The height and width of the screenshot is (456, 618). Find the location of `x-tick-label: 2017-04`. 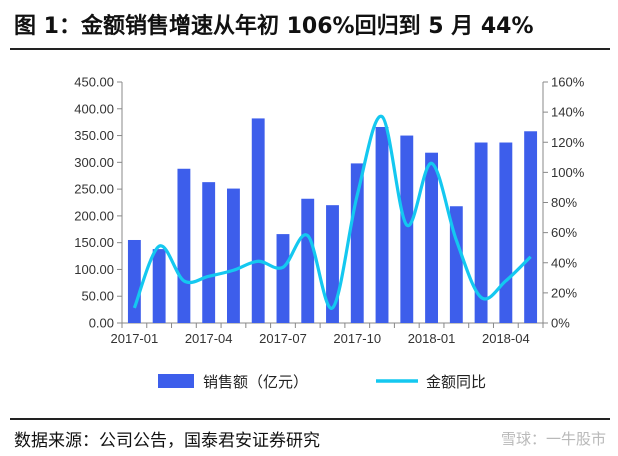

x-tick-label: 2017-04 is located at coordinates (209, 338).